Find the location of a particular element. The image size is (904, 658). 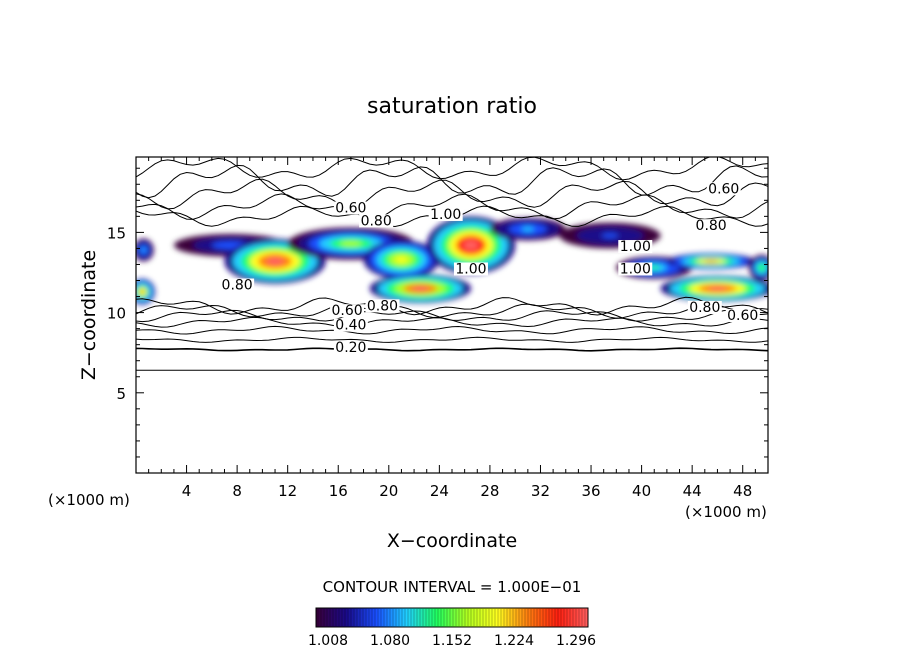

x-tick-label: 36 is located at coordinates (590, 491).